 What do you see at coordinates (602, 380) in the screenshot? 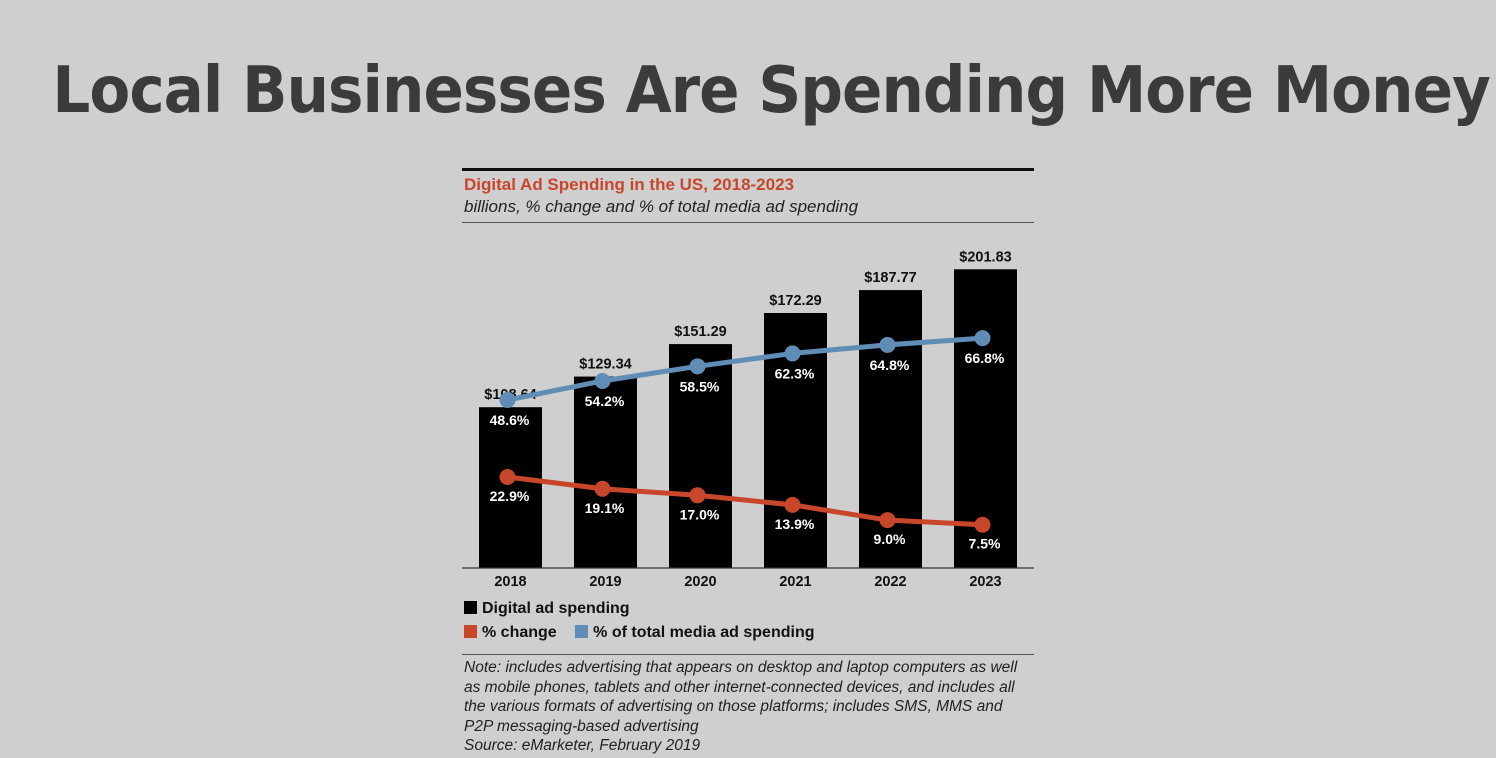
I see `pct-total-point-2019` at bounding box center [602, 380].